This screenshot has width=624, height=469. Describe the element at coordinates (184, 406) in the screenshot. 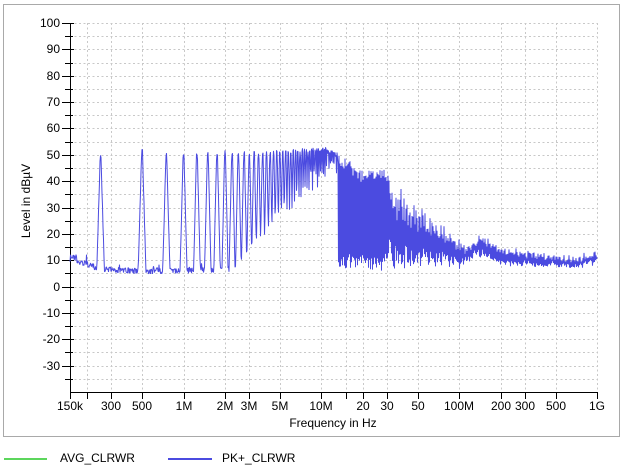

I see `x-tick-label: 1M` at that location.